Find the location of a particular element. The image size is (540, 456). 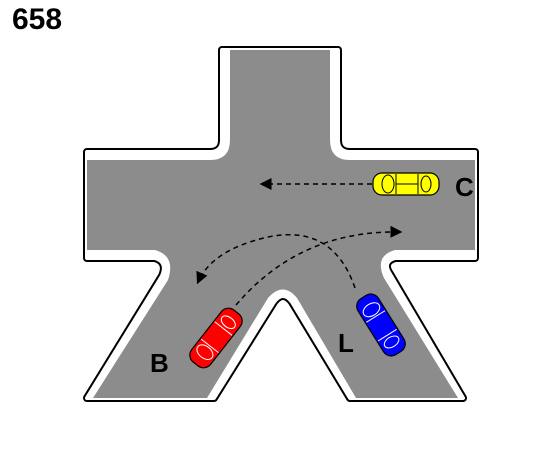

car-b is located at coordinates (216, 338).